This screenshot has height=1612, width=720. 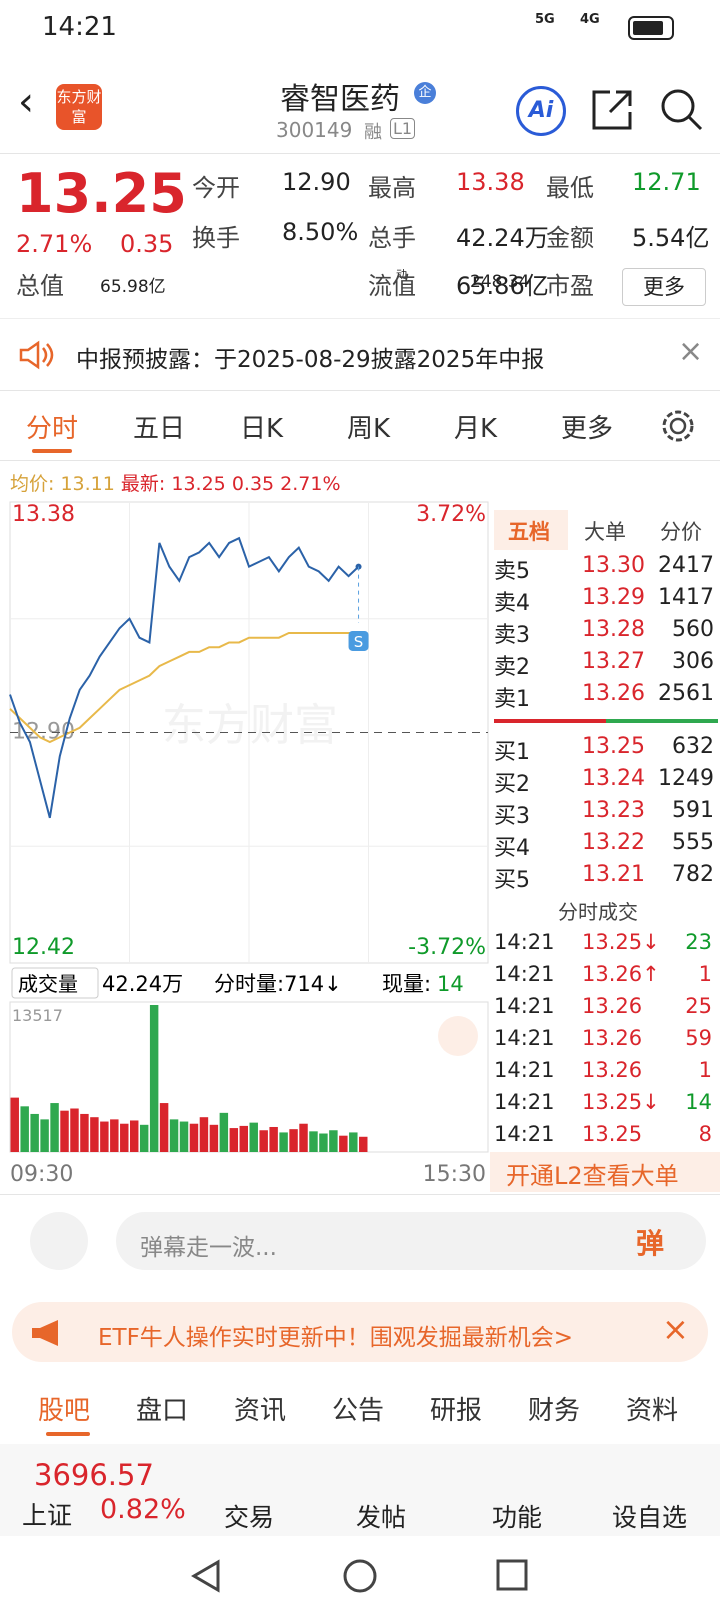 I want to click on back-button: ‹, so click(x=26, y=102).